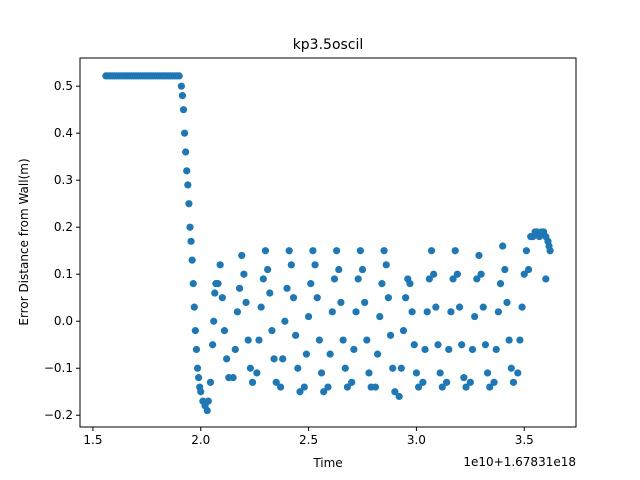 The image size is (640, 480). Describe the element at coordinates (308, 437) in the screenshot. I see `x-axis-ticks: 1.5 2.0 2.5 3.0 3.5` at that location.